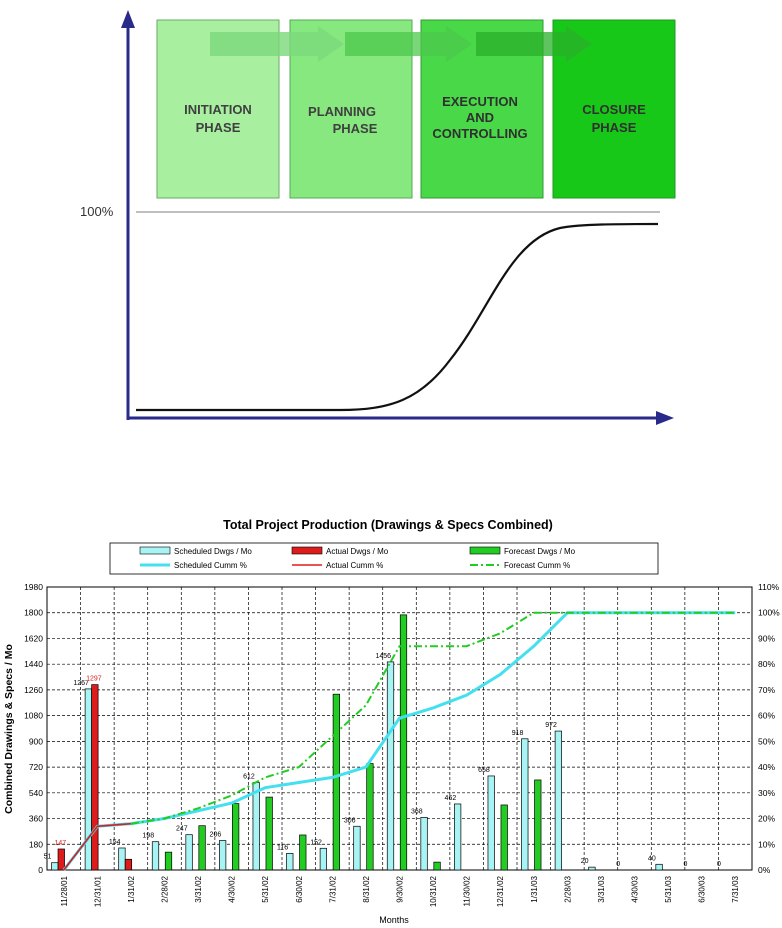 Image resolution: width=782 pixels, height=928 pixels. Describe the element at coordinates (397, 317) in the screenshot. I see `s-curve` at that location.